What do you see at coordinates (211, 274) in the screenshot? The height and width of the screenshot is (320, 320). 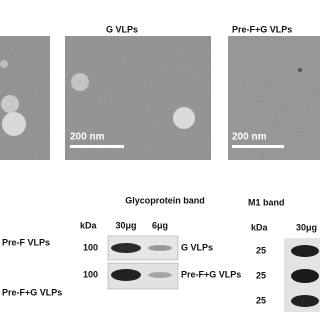 I see `band-label: Pre-F+G VLPs` at bounding box center [211, 274].